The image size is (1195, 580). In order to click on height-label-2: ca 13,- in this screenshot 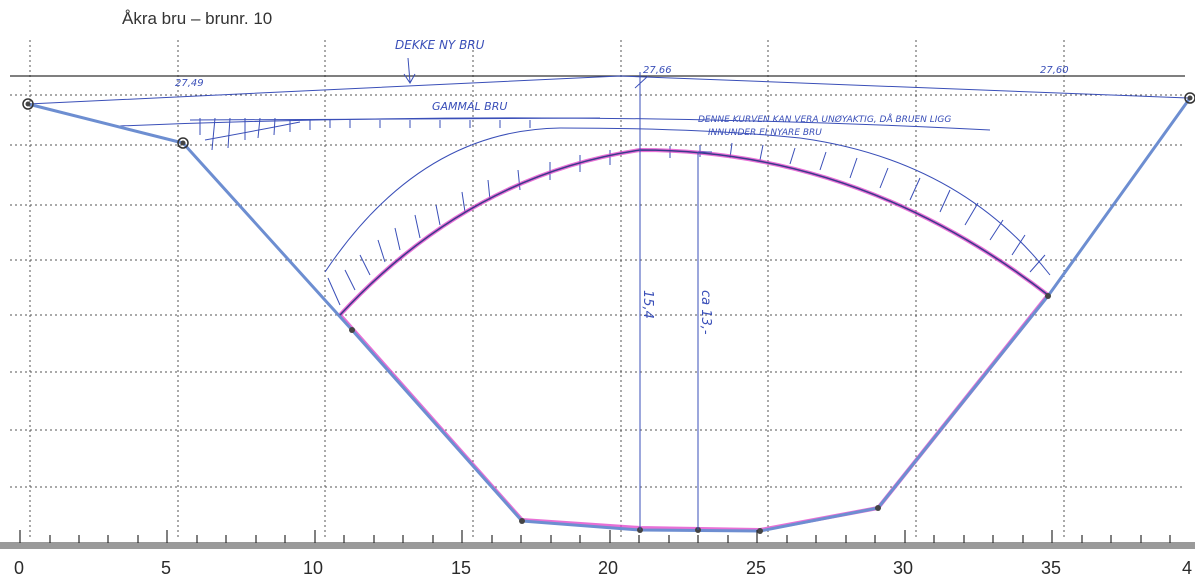, I will do `click(705, 312)`.